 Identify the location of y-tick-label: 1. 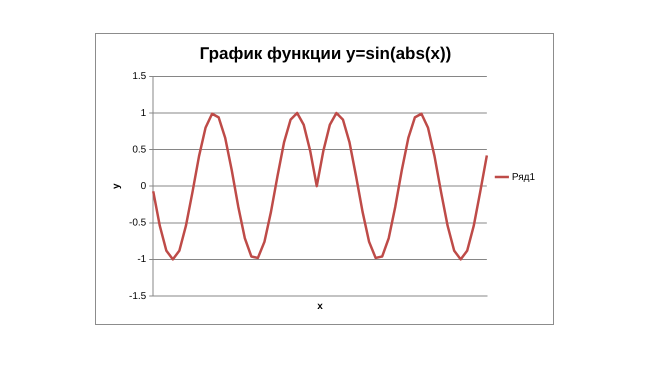
(143, 113).